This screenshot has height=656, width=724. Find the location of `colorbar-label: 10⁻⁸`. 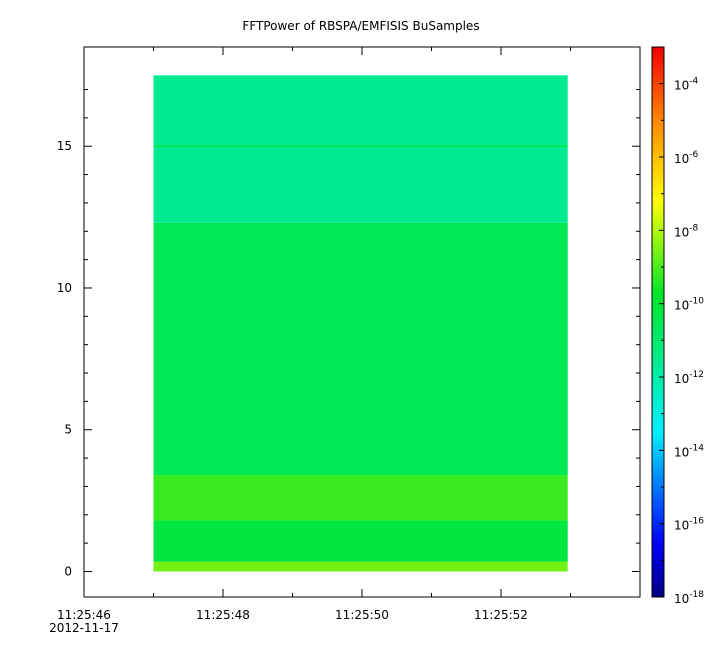

colorbar-label: 10⁻⁸ is located at coordinates (686, 231).